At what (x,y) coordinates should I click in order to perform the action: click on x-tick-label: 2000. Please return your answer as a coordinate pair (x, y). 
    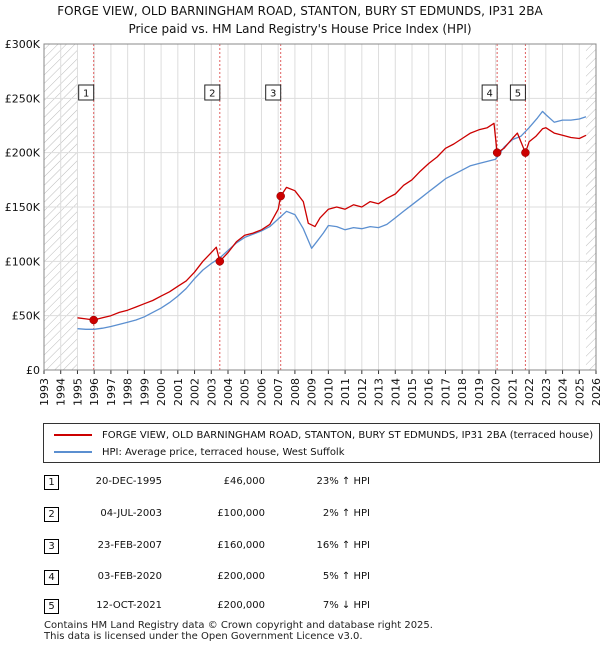
    Looking at the image, I should click on (161, 392).